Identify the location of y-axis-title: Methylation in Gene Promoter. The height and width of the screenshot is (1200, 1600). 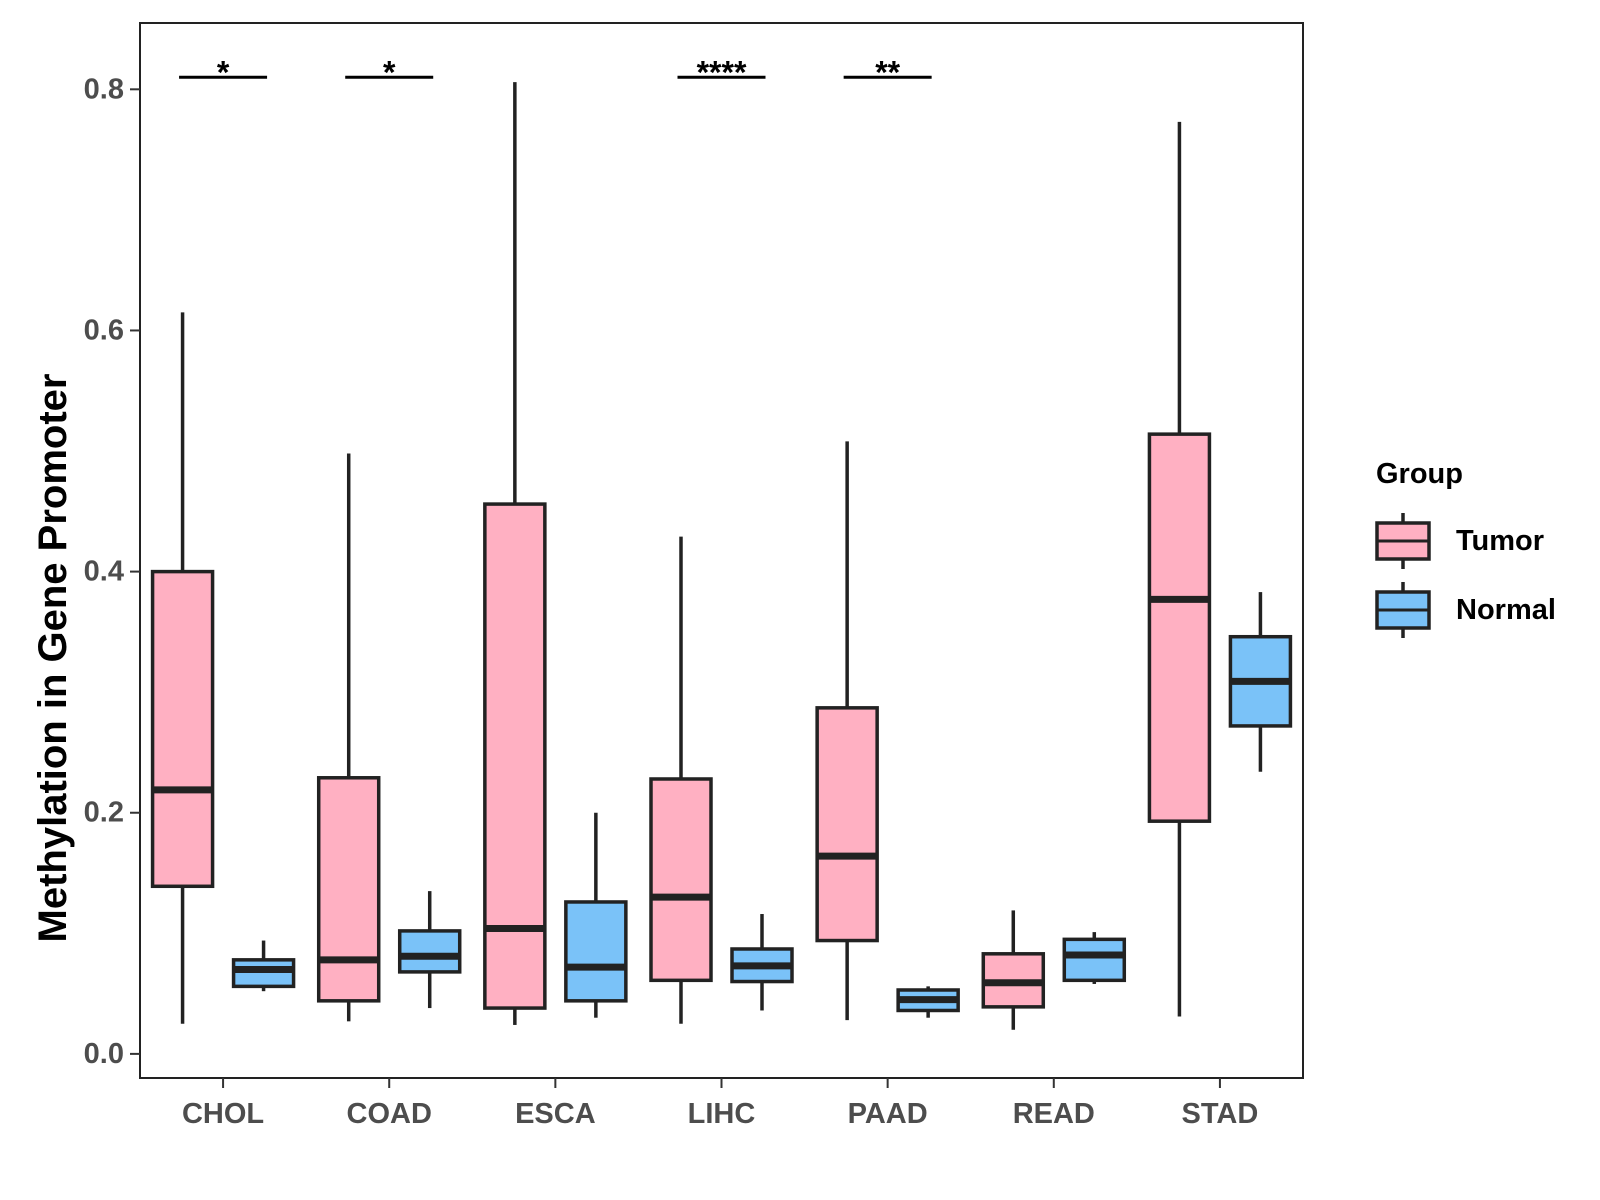
(53, 658).